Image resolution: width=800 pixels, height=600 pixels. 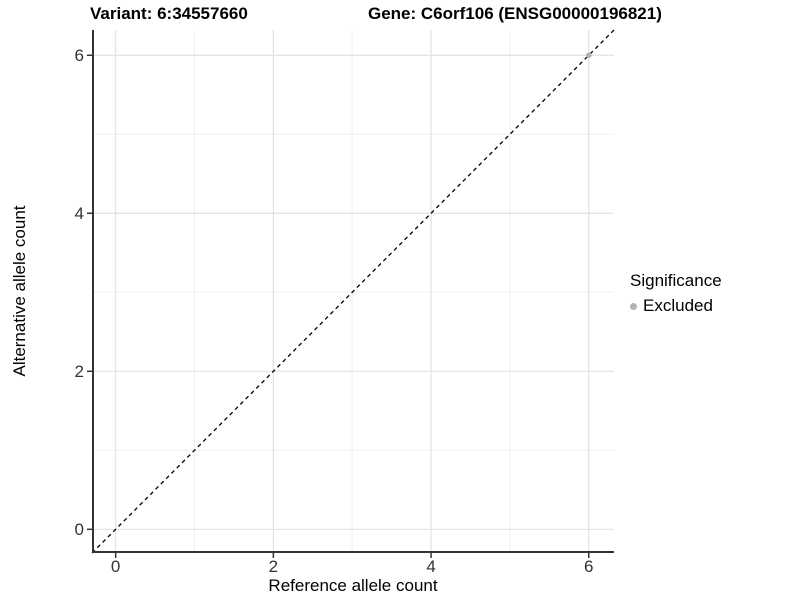 I want to click on y-axis-title: Alternative allele count, so click(x=19, y=291).